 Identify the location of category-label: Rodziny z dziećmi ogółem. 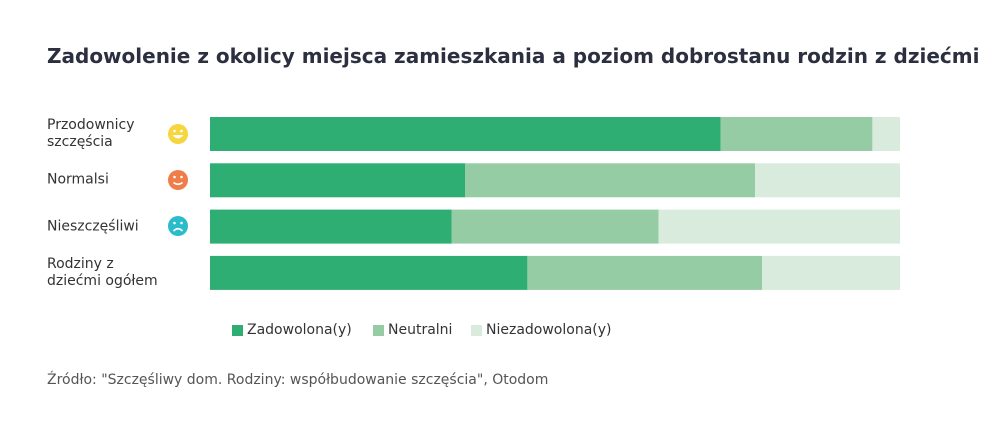
(102, 272).